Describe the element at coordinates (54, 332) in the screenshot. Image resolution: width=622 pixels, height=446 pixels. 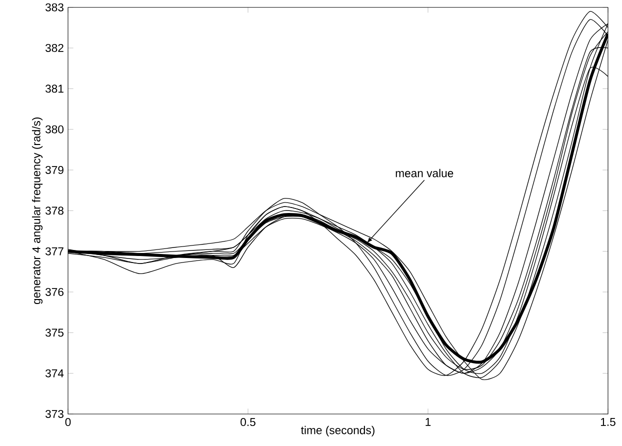
I see `y-tick-label: 375` at that location.